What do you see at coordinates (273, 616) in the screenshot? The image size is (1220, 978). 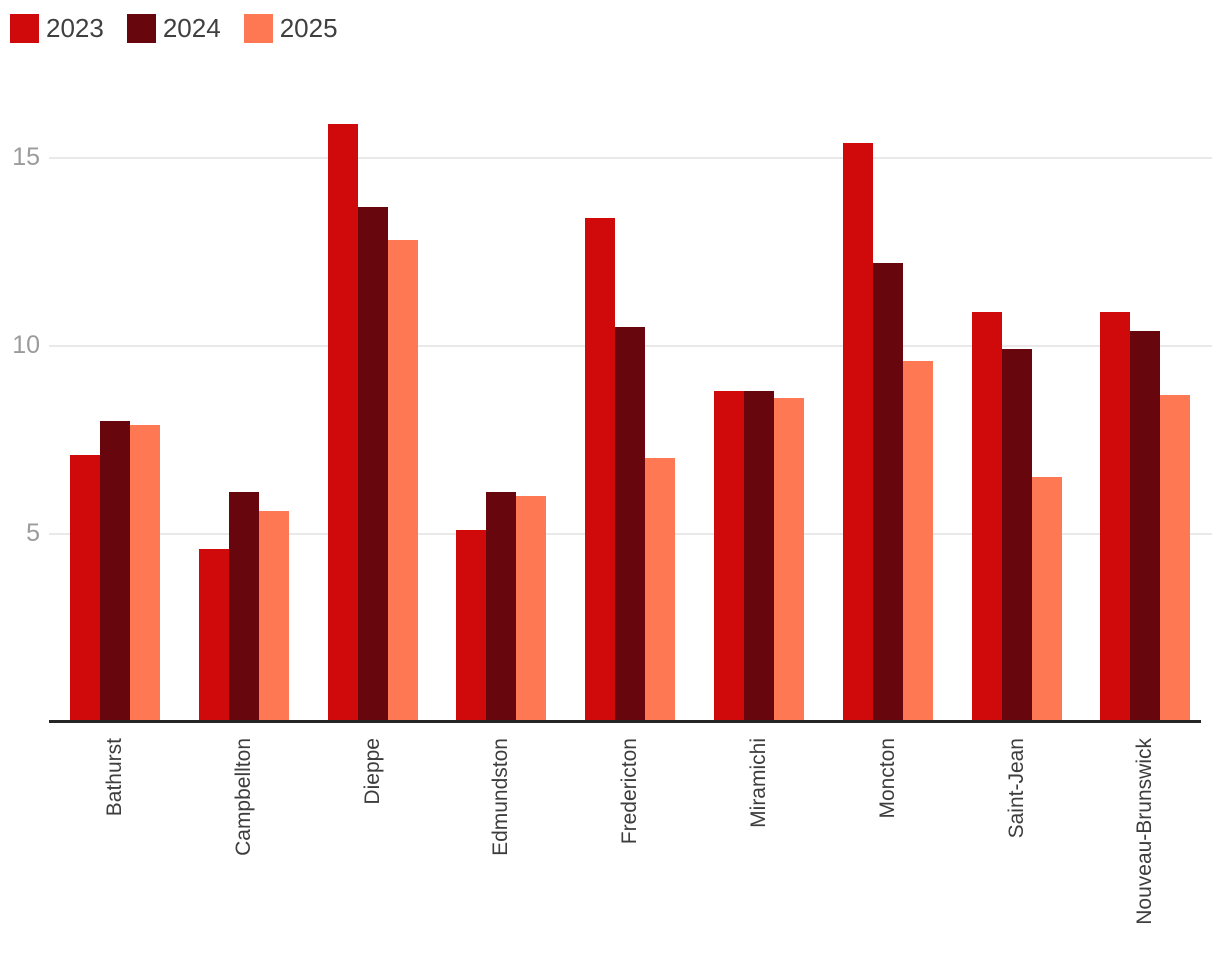 I see `bar-campbellton-2025` at bounding box center [273, 616].